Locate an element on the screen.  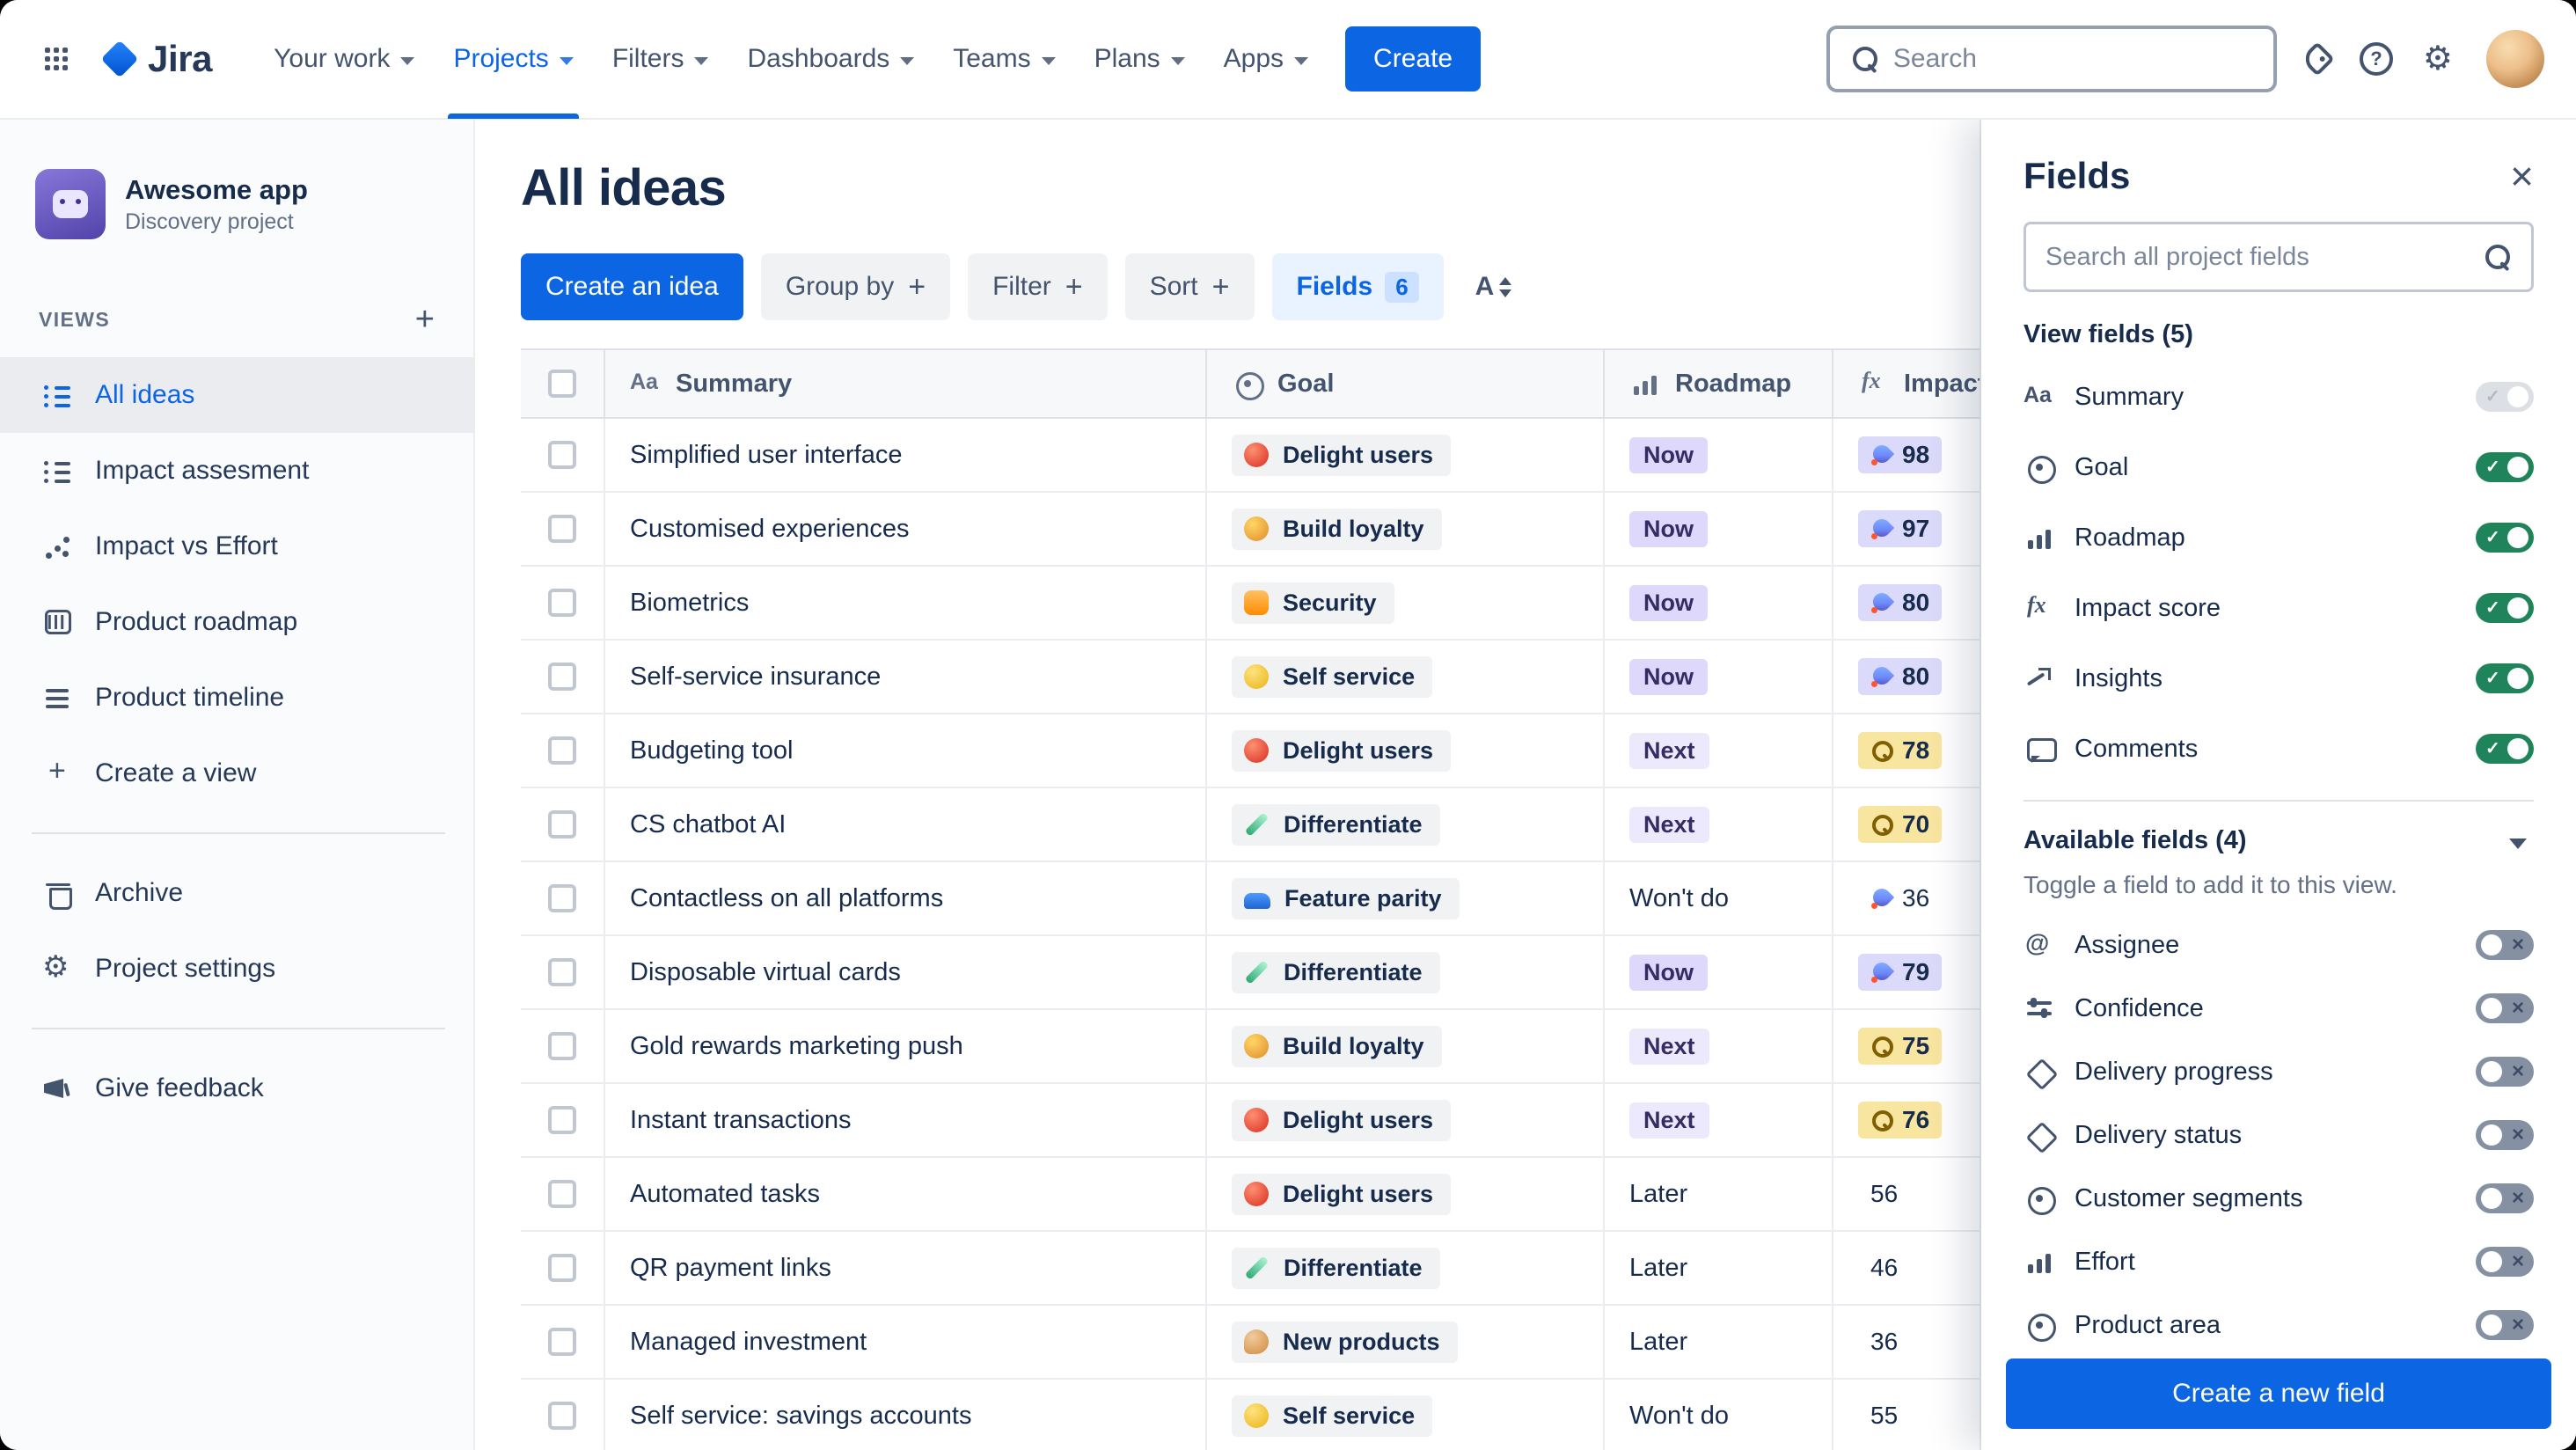
sidebar-tool-item: Project settings is located at coordinates (236, 969).